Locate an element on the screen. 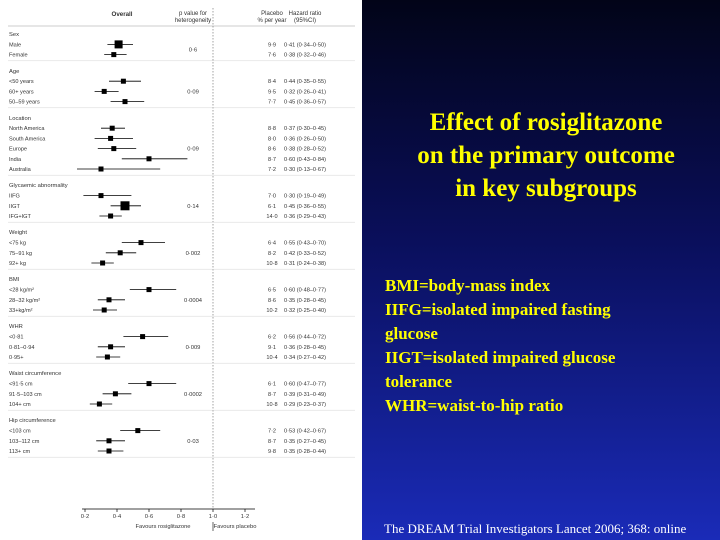 The image size is (720, 540). title-line-2: on the primary outcome is located at coordinates (546, 155).